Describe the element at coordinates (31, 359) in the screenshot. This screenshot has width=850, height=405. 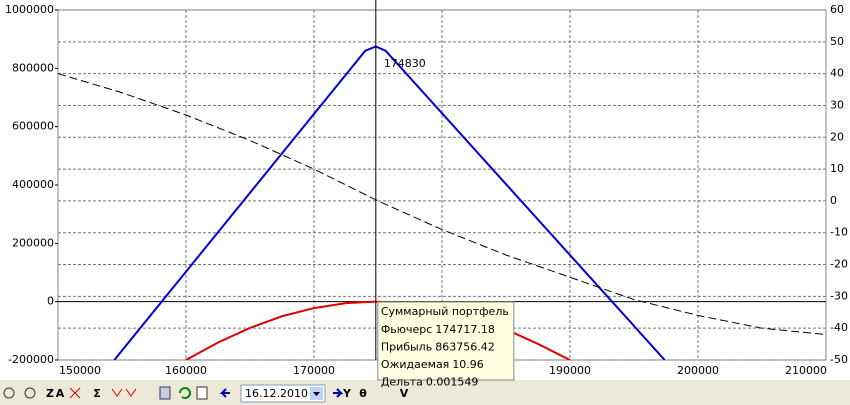
I see `y-tick-label: -200000` at that location.